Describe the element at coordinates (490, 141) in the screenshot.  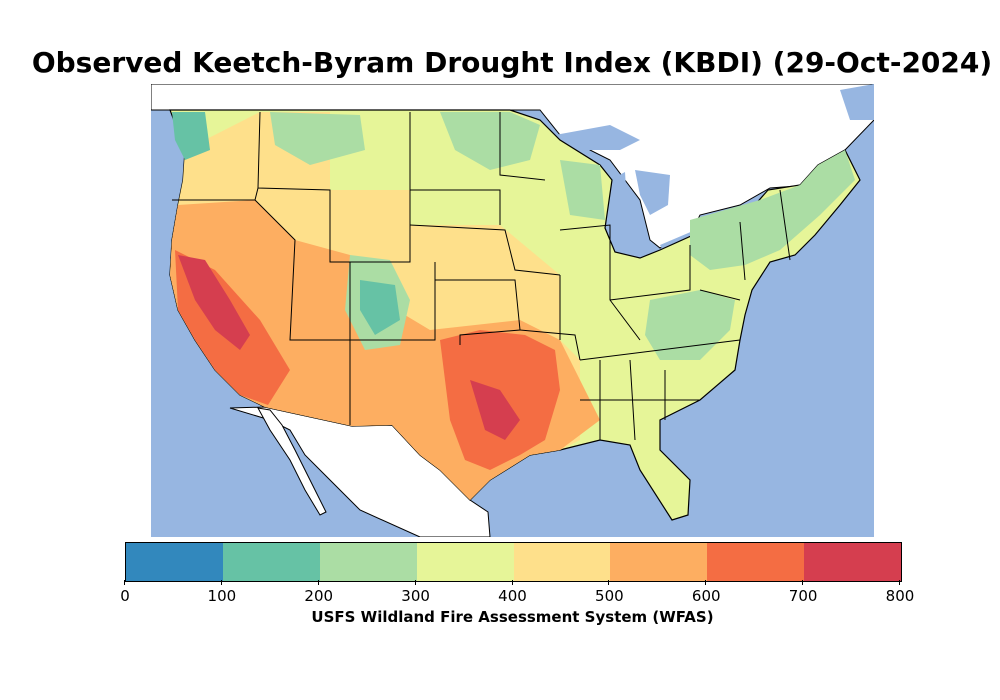
I see `zone-200-300-northern-plains` at that location.